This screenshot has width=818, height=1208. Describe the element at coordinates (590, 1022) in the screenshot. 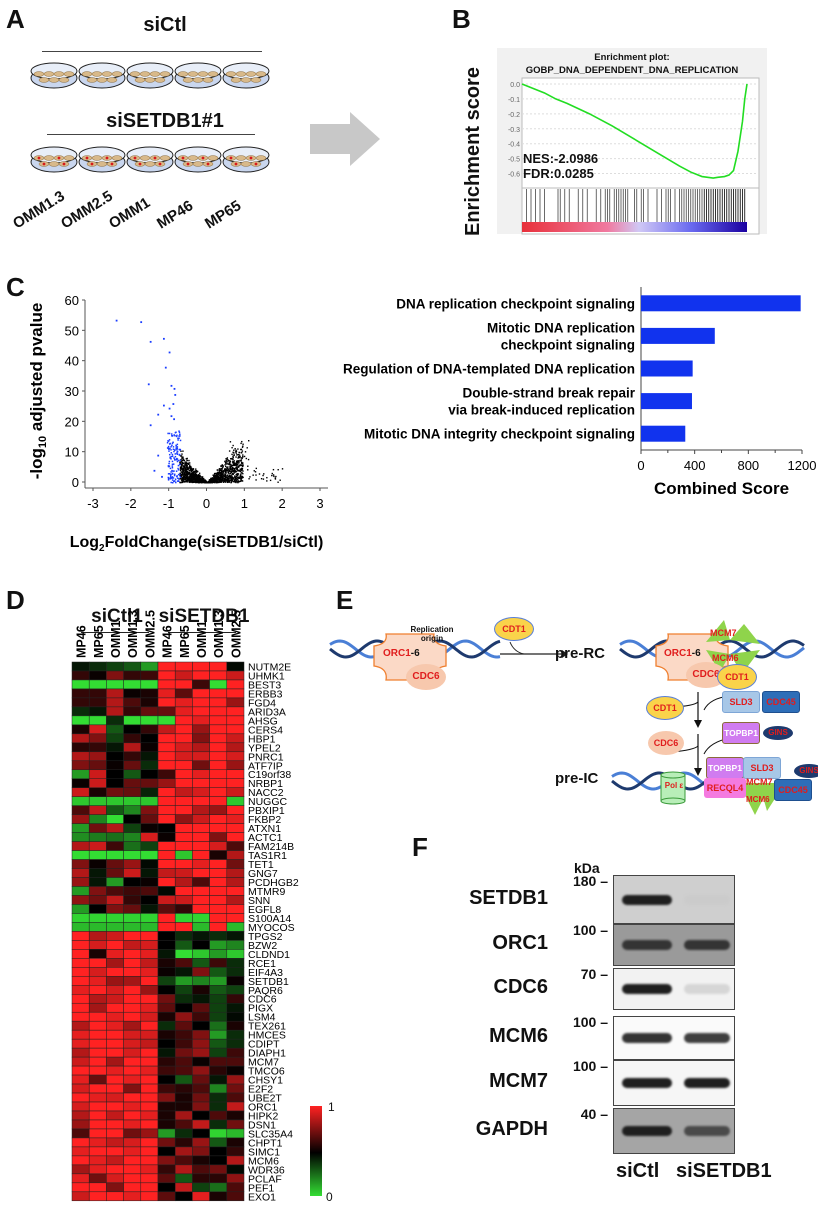

I see `blot-marker-kda: 100 –` at that location.